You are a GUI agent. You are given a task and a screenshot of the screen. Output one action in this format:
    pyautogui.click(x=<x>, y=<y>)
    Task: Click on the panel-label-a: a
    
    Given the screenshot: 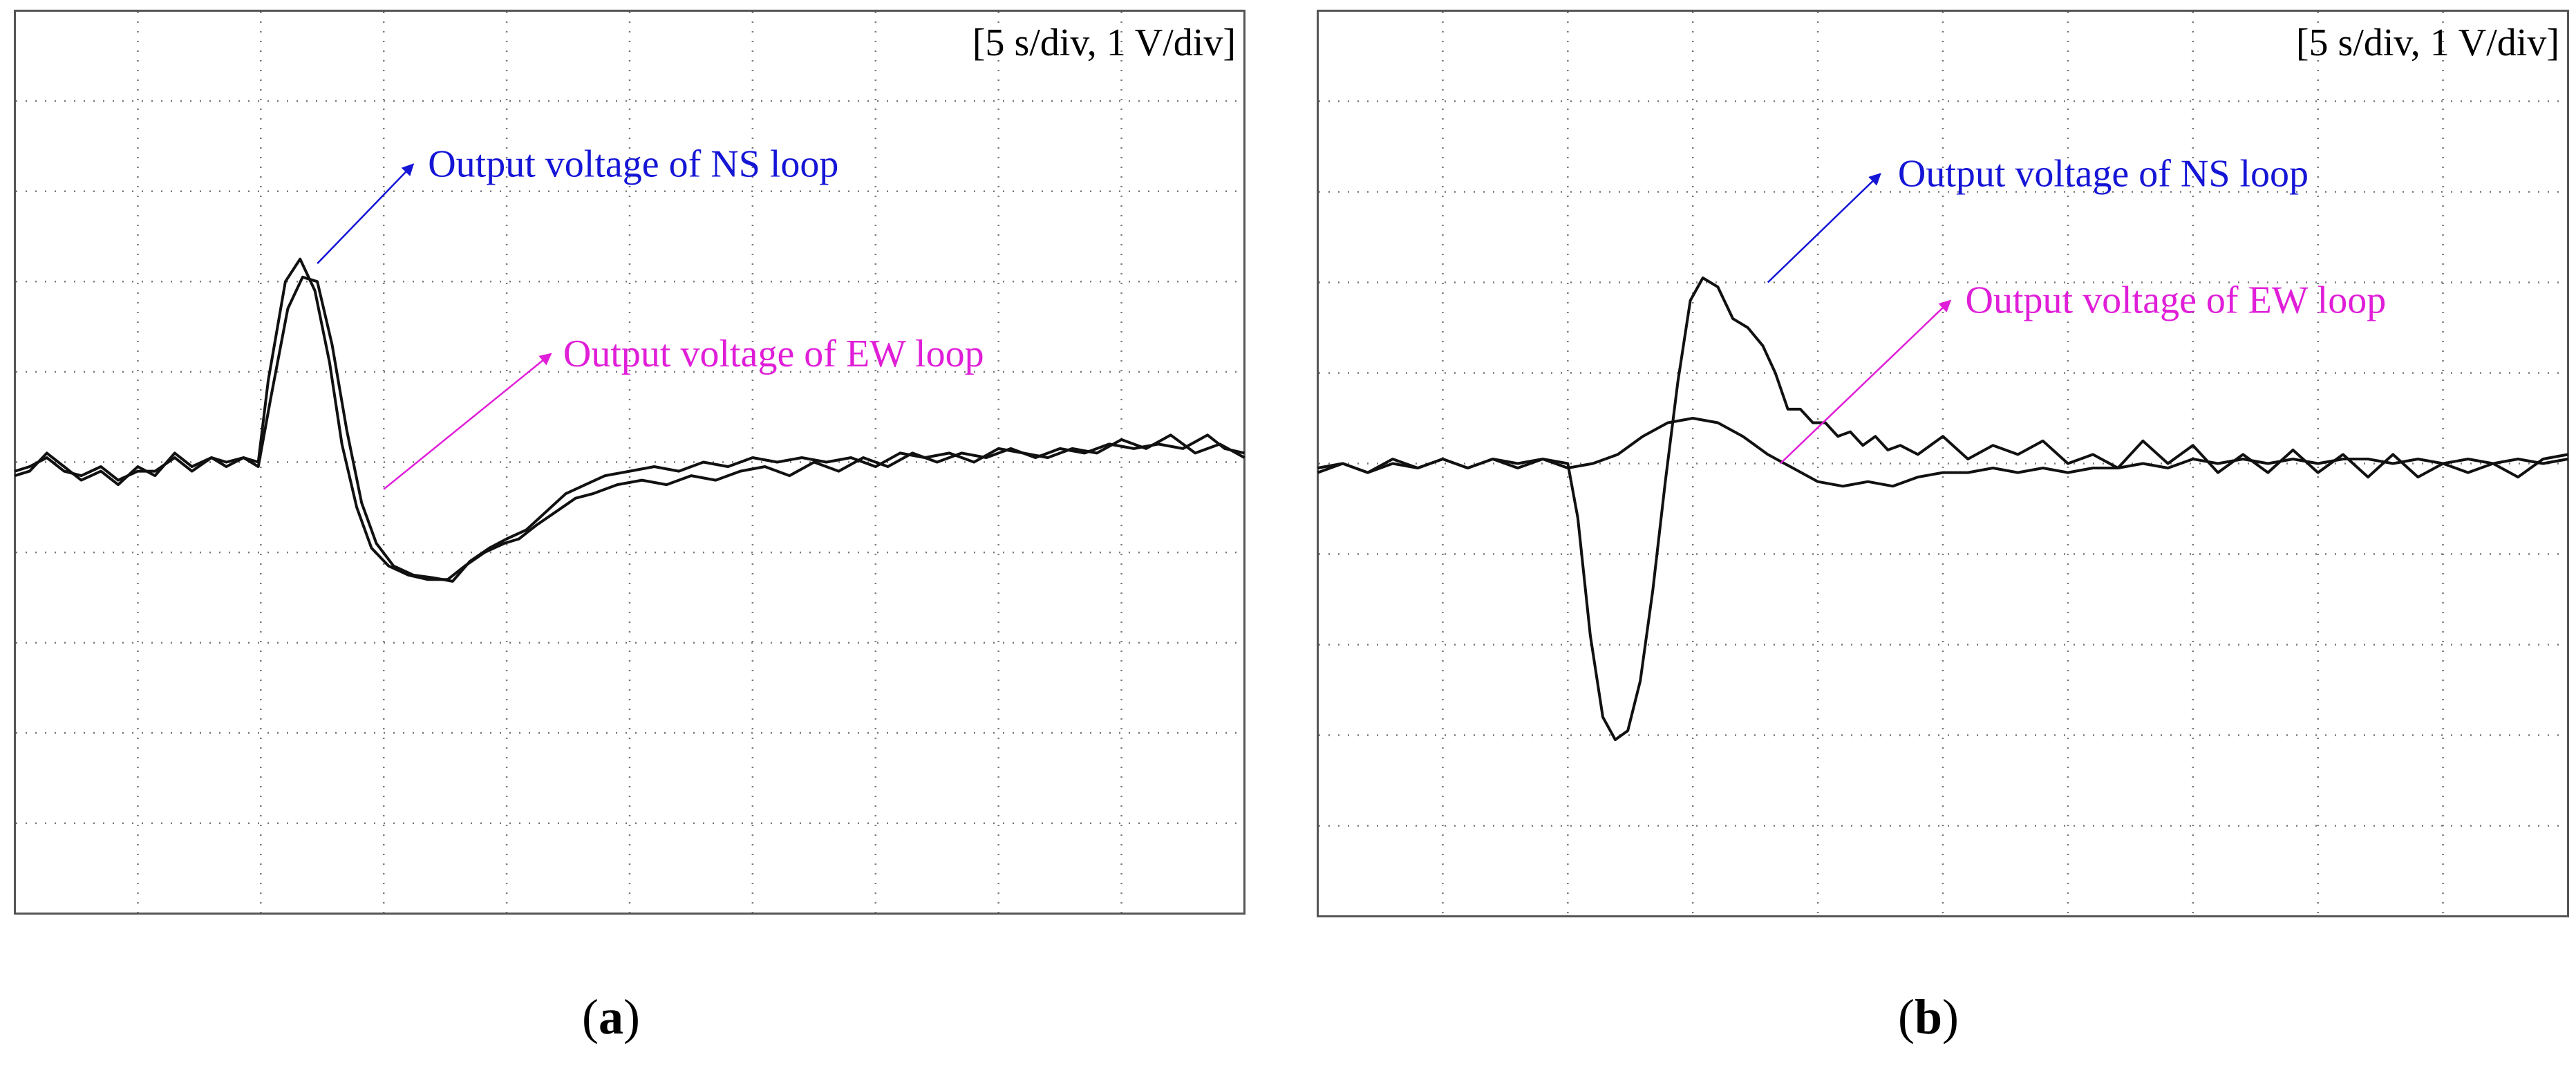 What is the action you would take?
    pyautogui.click(x=611, y=1017)
    